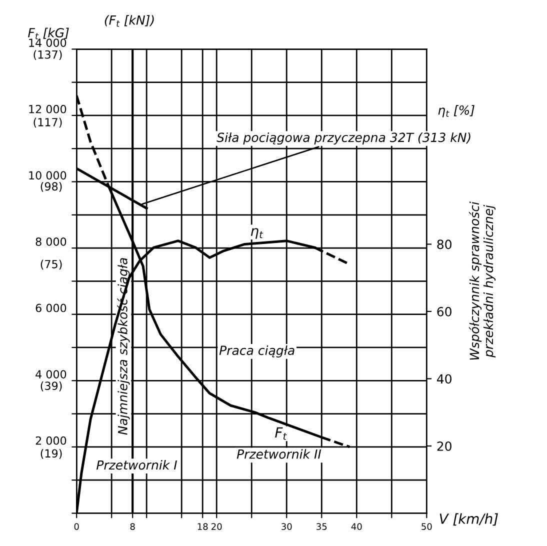  Describe the element at coordinates (427, 526) in the screenshot. I see `x-tick-label: 50` at that location.